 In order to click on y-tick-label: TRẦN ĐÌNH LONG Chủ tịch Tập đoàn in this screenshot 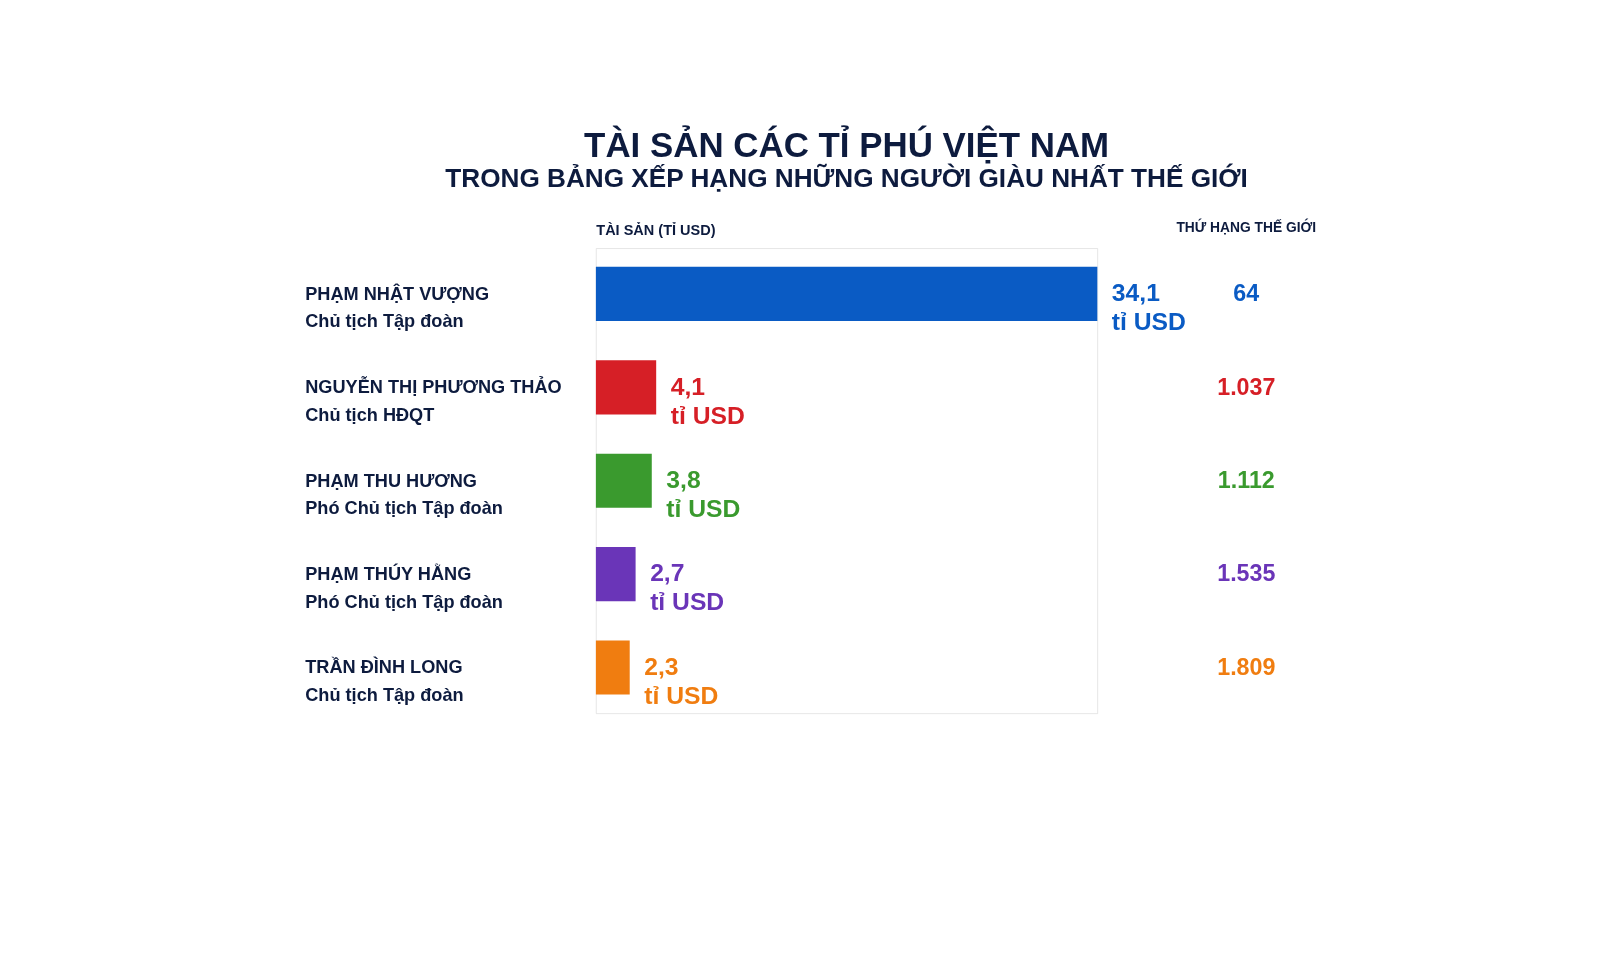, I will do `click(384, 680)`.